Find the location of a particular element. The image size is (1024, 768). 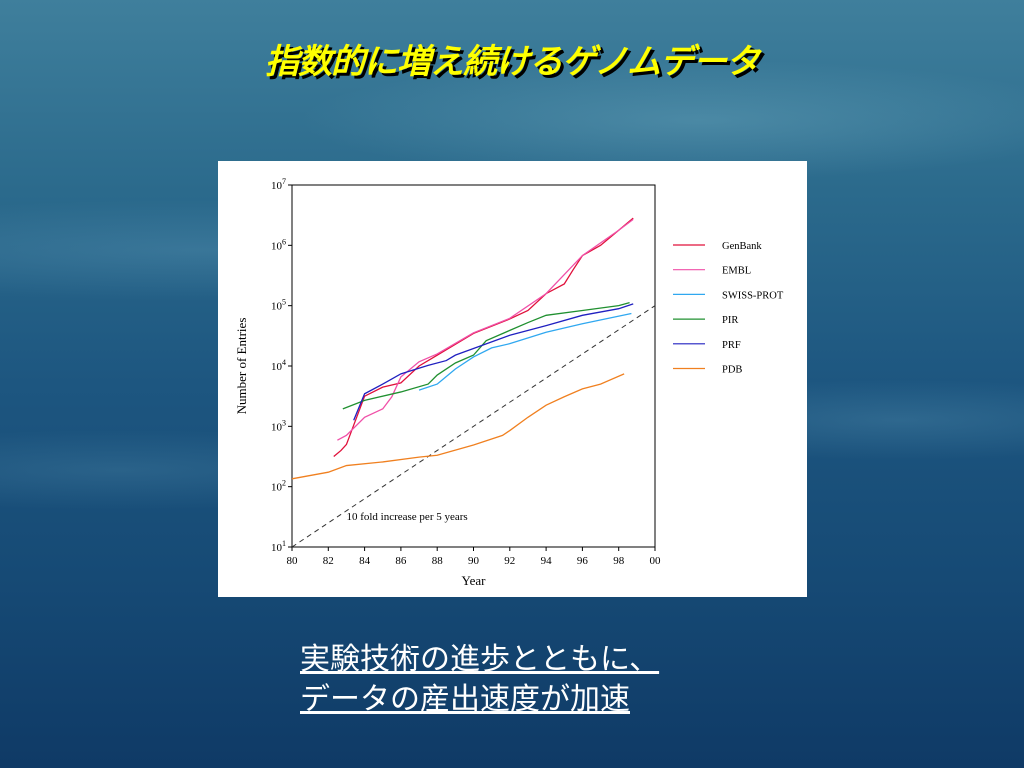

reference-line-label: 10 fold increase per 5 years is located at coordinates (406, 517).